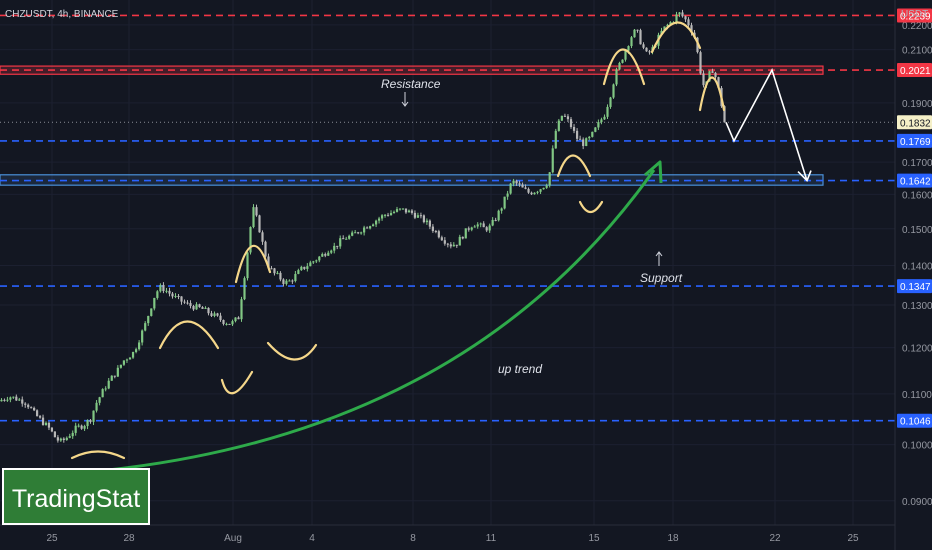  Describe the element at coordinates (917, 26) in the screenshot. I see `y-tick-label: 0.2200` at that location.